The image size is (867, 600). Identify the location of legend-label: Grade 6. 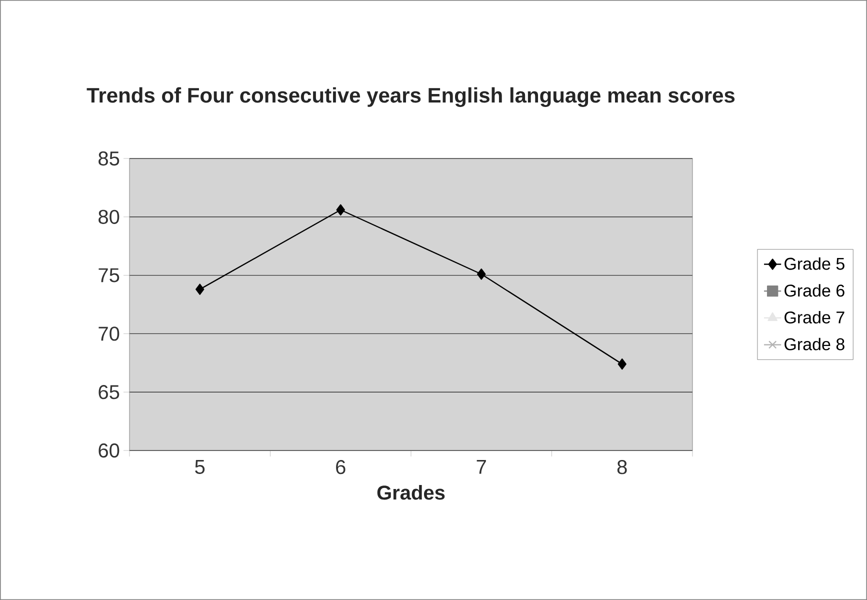
(814, 290).